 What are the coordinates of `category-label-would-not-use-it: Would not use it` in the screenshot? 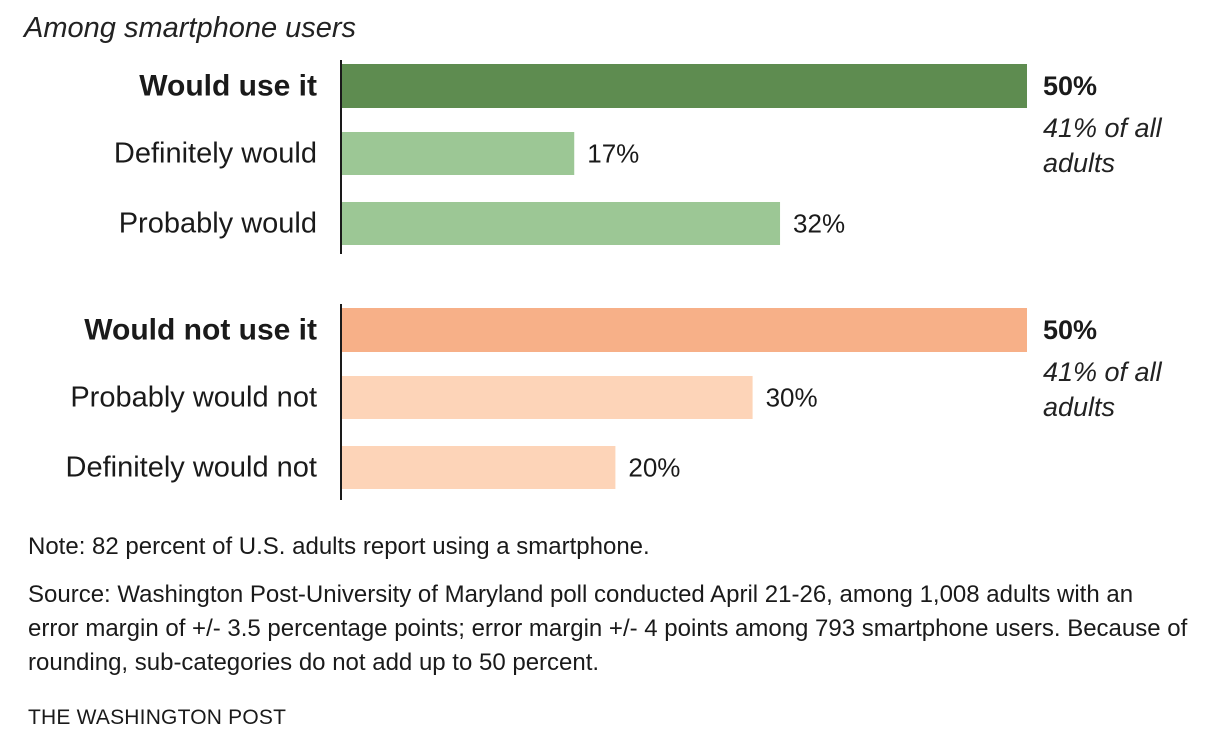 It's located at (200, 330).